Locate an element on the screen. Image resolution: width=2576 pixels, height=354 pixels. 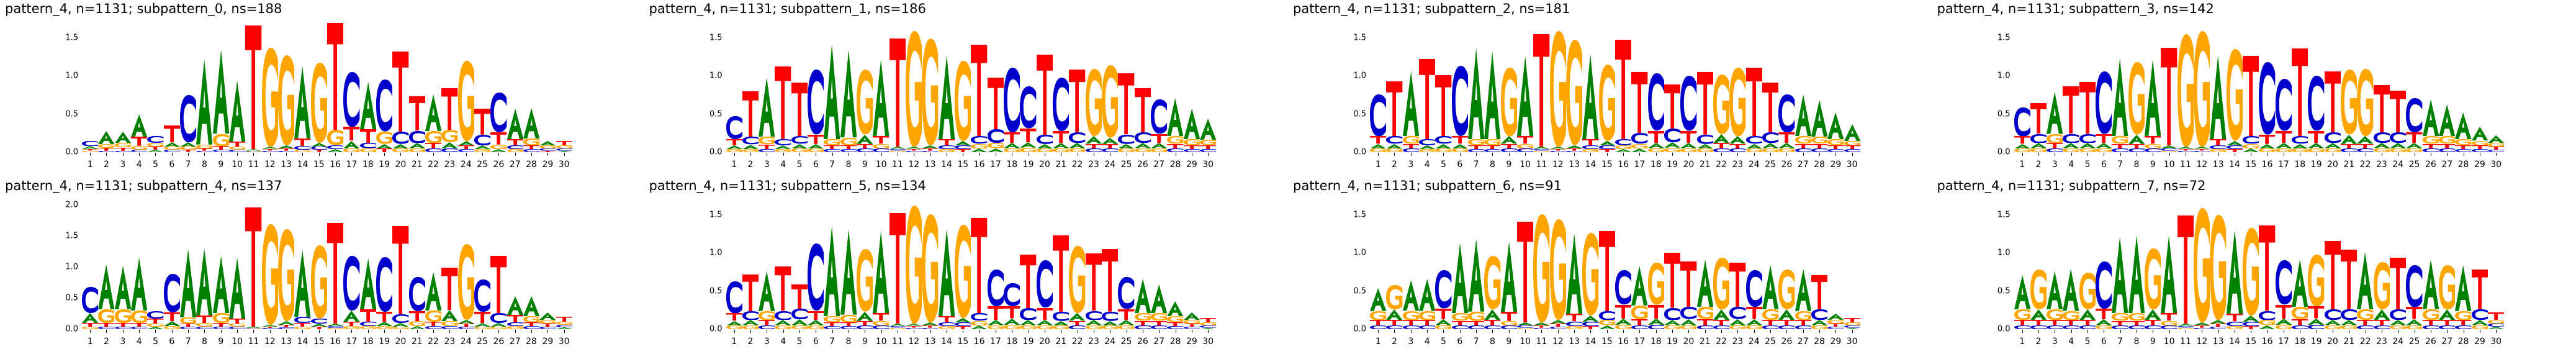
x-tick-label: 23 is located at coordinates (1738, 342).